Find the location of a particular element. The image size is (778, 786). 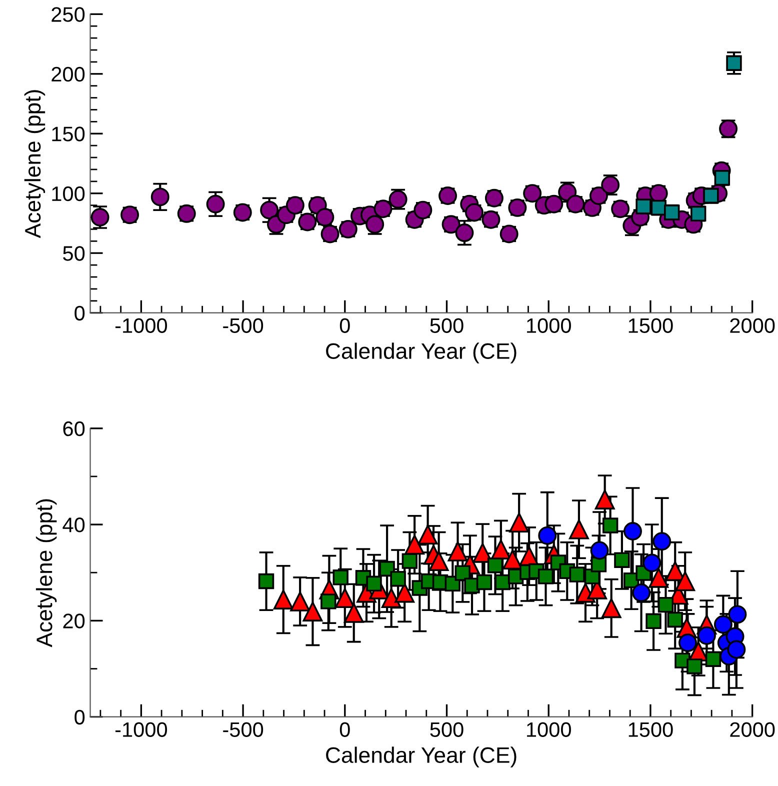

y-tick-label: 150 is located at coordinates (68, 134).